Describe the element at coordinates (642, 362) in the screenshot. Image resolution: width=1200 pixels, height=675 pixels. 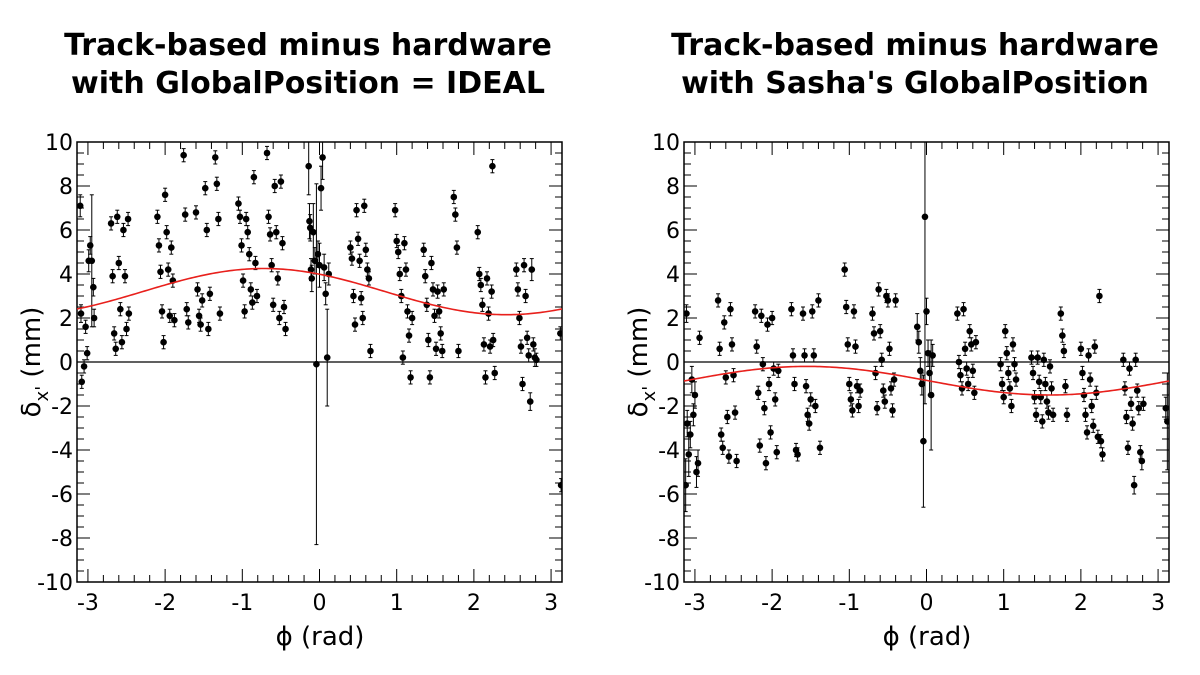
I see `y-axis-label: δx' (mm)` at that location.